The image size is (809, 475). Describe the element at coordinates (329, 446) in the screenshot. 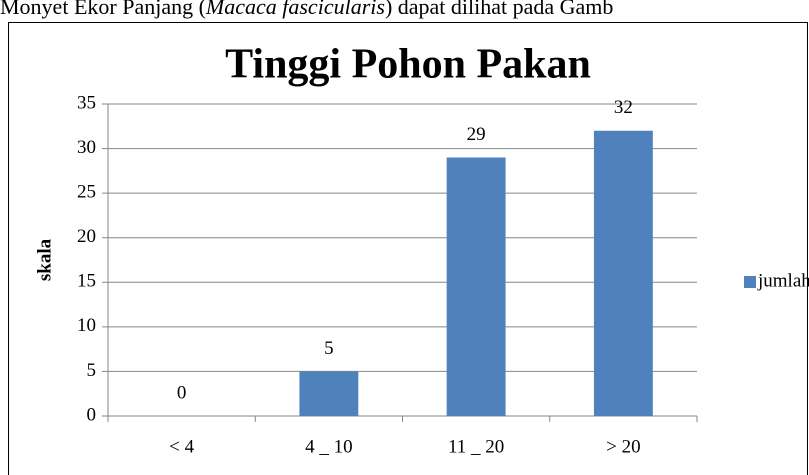

I see `x-tick-label: 4 _ 10` at that location.